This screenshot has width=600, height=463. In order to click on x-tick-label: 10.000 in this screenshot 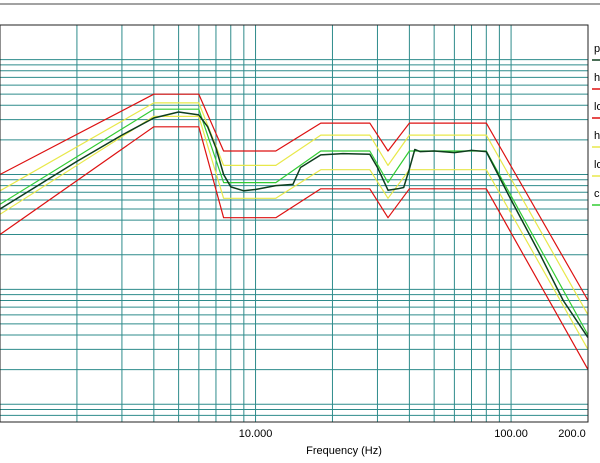, I will do `click(256, 434)`.